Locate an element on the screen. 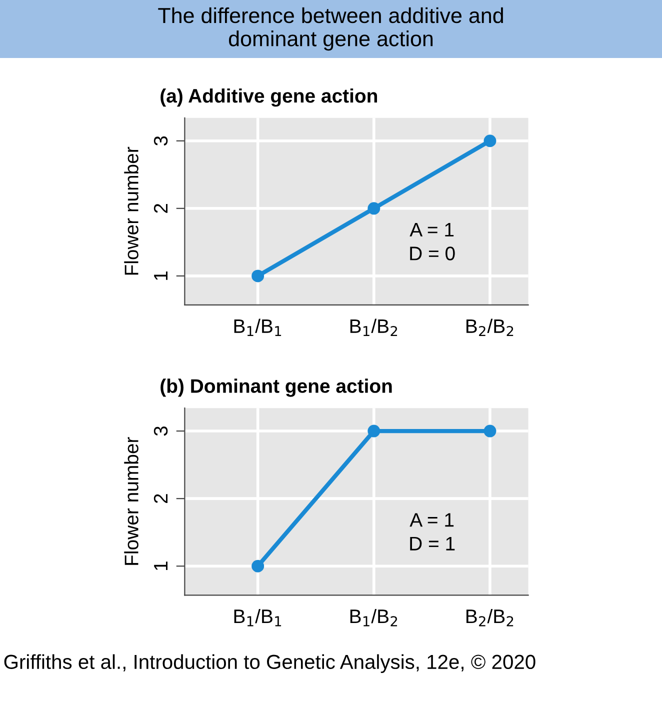 The image size is (662, 706). annotation: A = 1 D = 1 is located at coordinates (432, 531).